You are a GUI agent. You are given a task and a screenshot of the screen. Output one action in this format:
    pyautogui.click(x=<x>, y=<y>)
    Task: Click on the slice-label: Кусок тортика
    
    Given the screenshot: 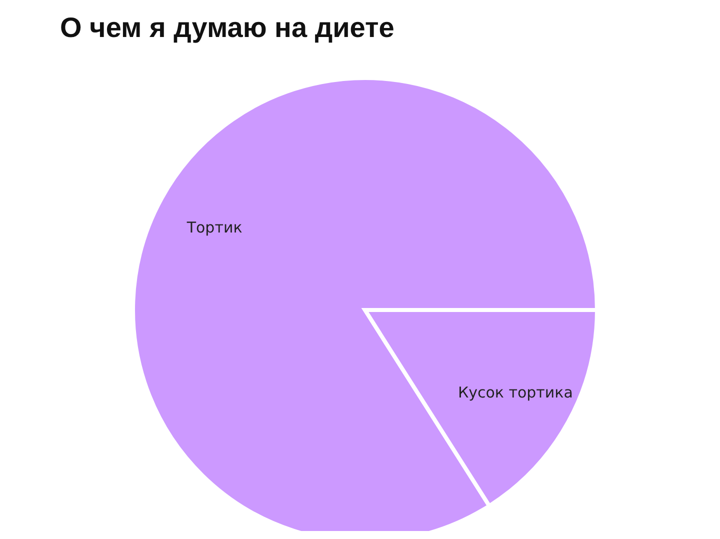 What is the action you would take?
    pyautogui.click(x=515, y=393)
    